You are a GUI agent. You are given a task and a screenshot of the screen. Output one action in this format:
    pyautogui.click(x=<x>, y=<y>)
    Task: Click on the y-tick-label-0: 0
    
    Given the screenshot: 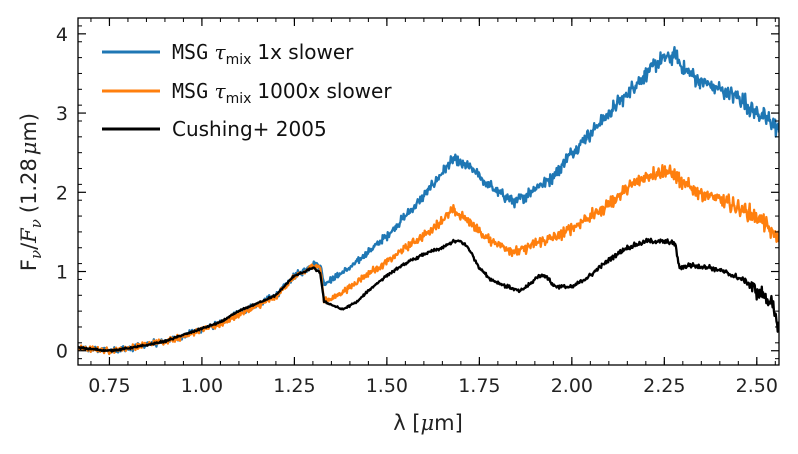 What is the action you would take?
    pyautogui.click(x=62, y=352)
    